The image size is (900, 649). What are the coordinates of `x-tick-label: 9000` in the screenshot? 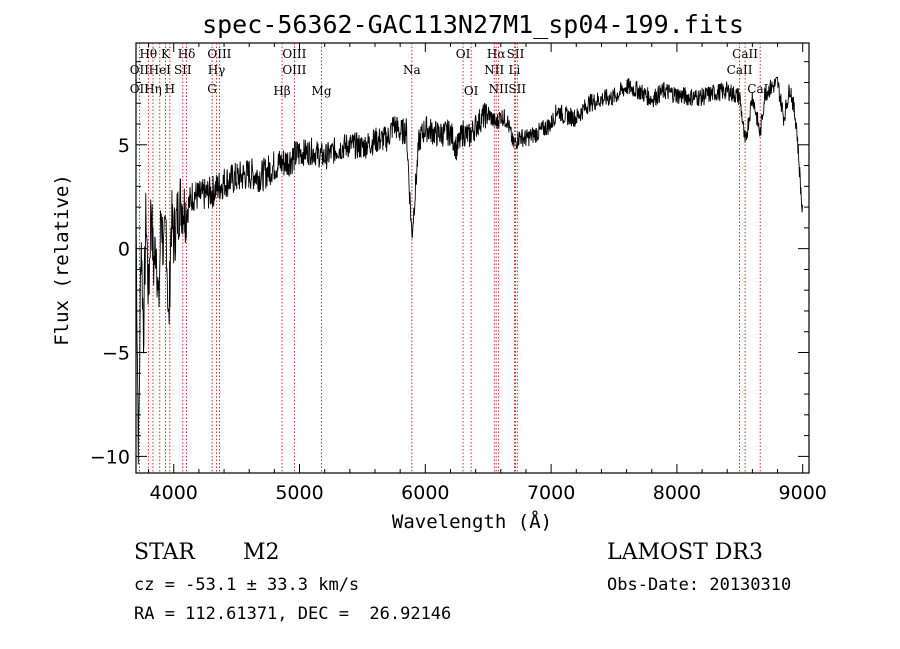 It's located at (803, 493).